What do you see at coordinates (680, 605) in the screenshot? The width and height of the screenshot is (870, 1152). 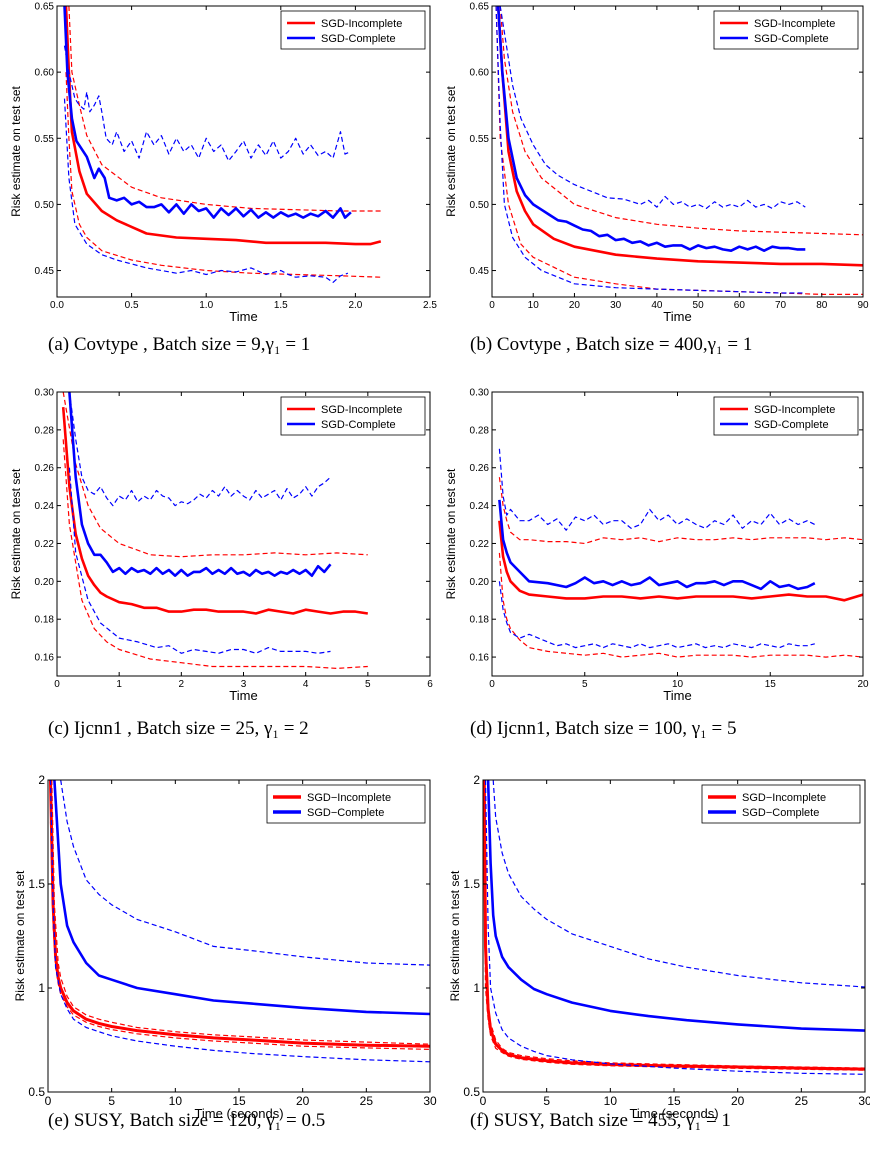 I see `series-d-2-dashed` at bounding box center [680, 605].